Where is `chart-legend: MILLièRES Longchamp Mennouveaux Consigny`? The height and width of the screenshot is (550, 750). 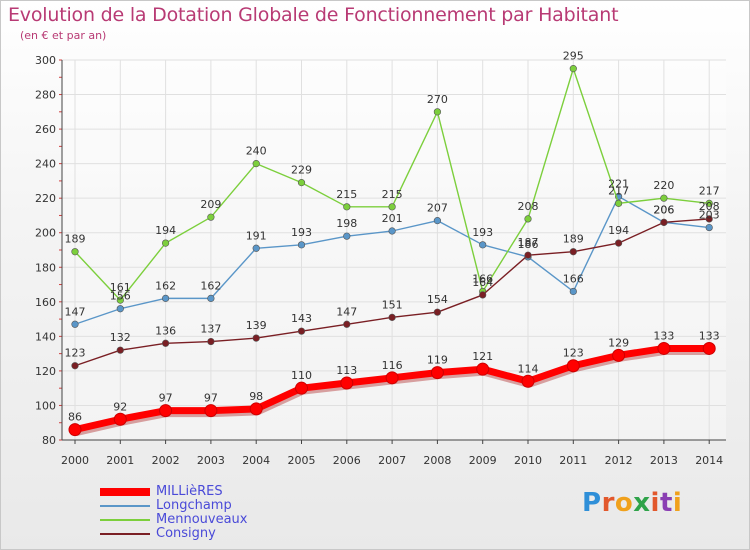 chart-legend: MILLièRES Longchamp Mennouveaux Consigny is located at coordinates (210, 512).